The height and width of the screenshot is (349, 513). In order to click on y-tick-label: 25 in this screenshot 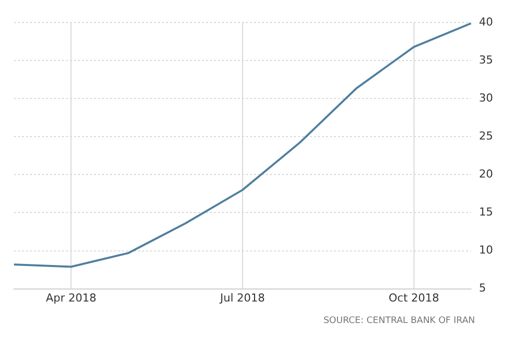, I will do `click(486, 136)`.